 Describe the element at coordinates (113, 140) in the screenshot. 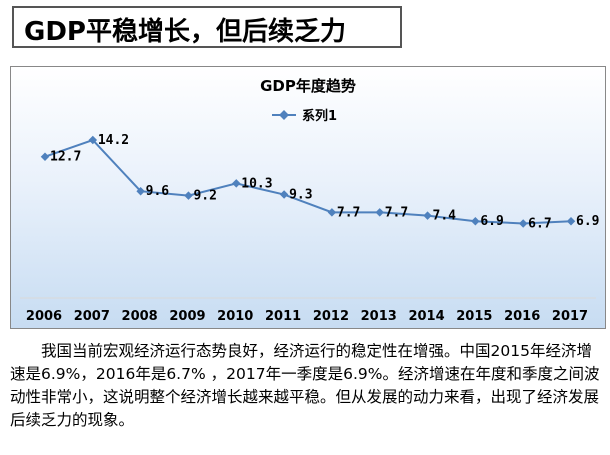

I see `data-label: 14.2` at that location.